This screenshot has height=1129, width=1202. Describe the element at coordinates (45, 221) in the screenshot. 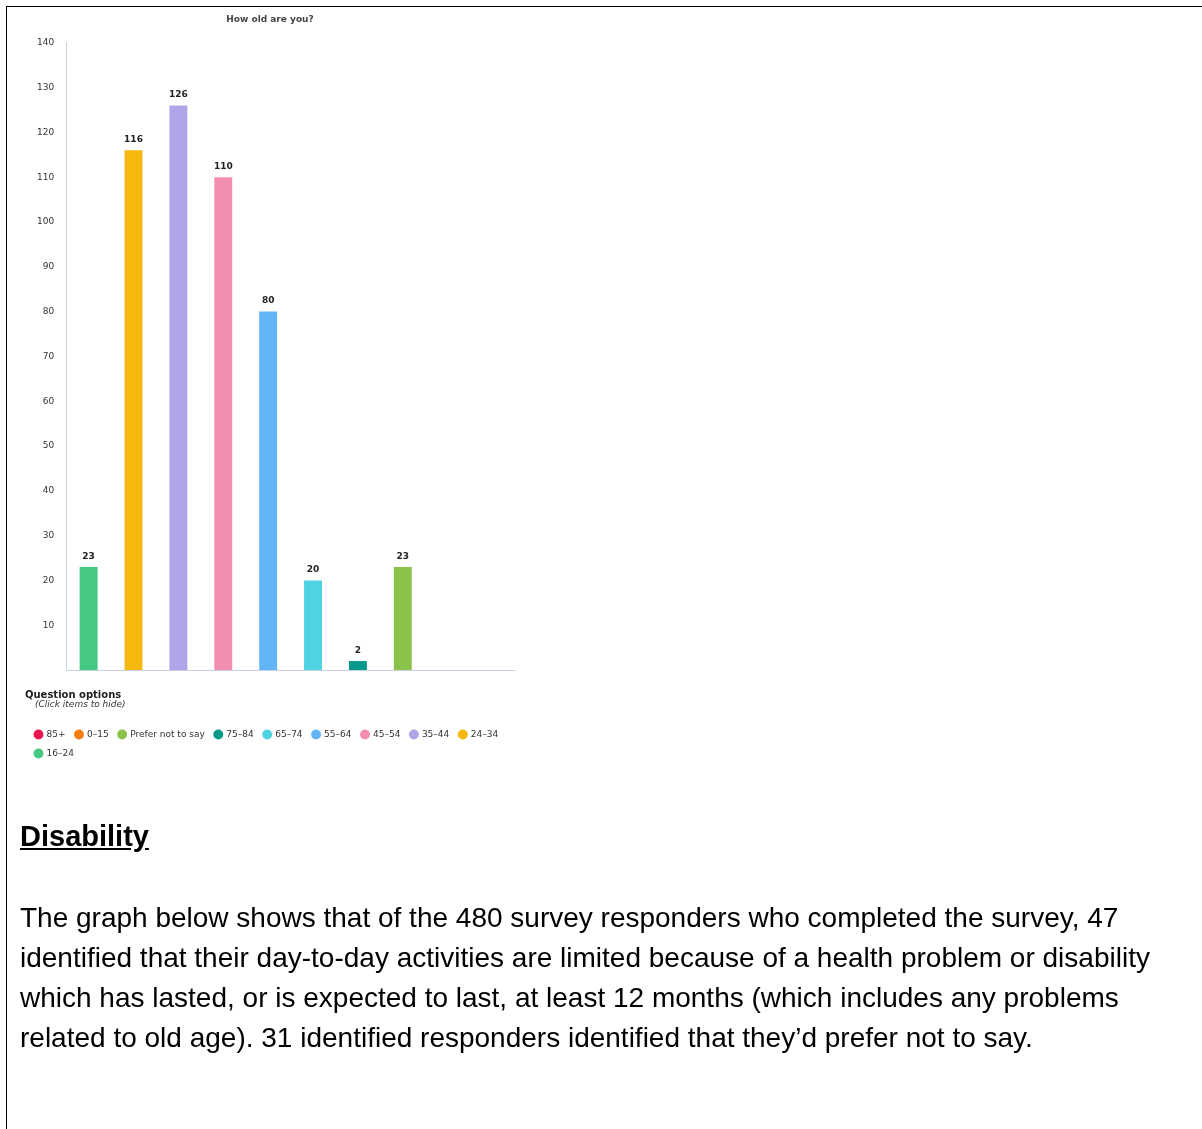

I see `y-tick-label: 100` at that location.